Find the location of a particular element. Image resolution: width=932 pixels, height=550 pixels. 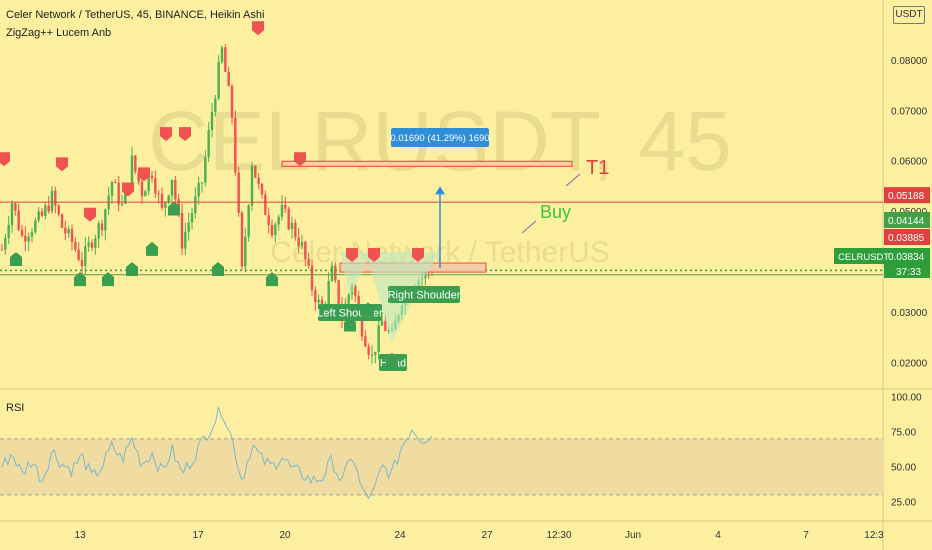

rsi-tick-label: 25.00 is located at coordinates (903, 502).